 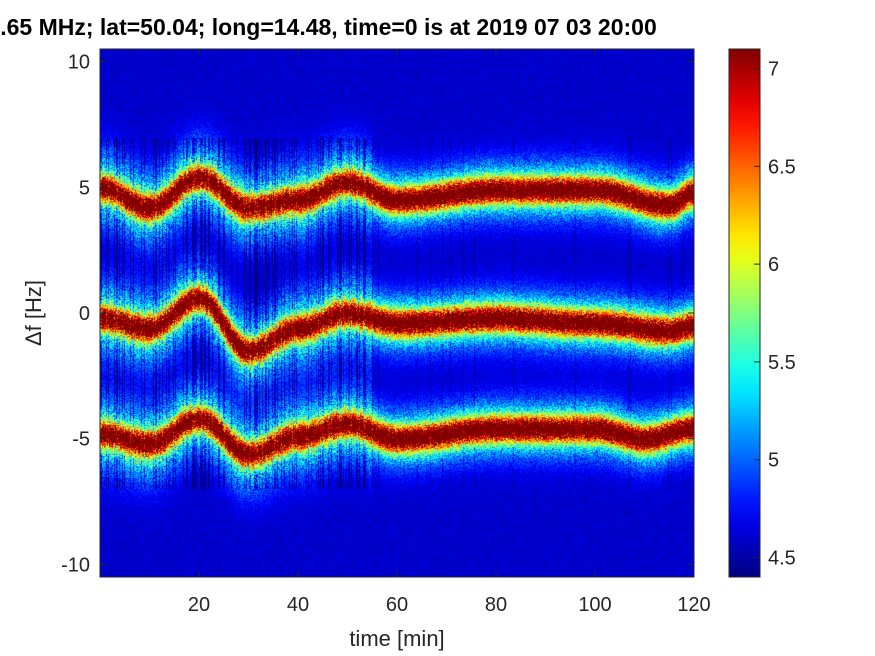 I want to click on colorbar-tick-label: 6, so click(x=773, y=265).